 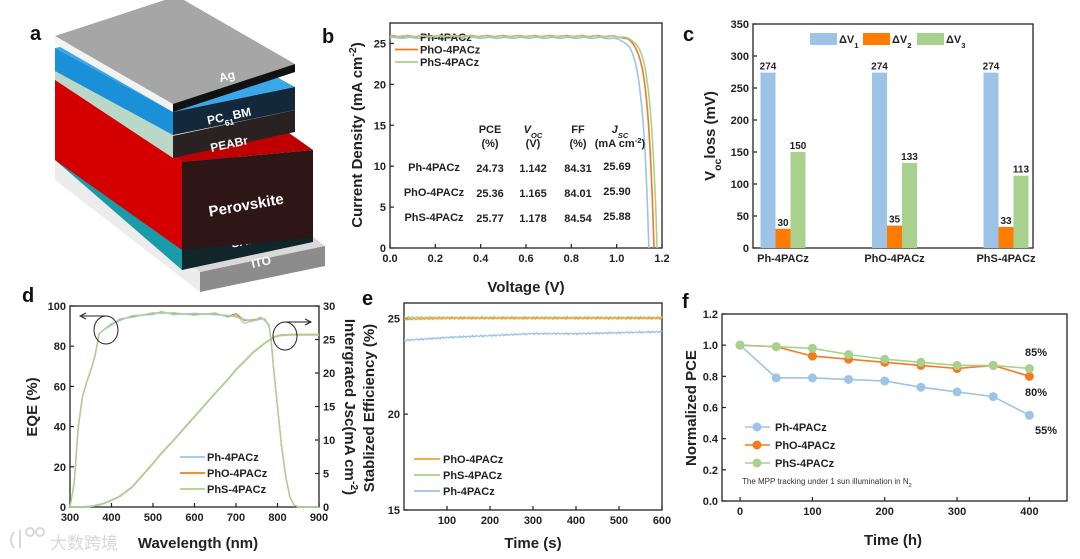 What do you see at coordinates (740, 153) in the screenshot?
I see `y-tick-label: 150` at bounding box center [740, 153].